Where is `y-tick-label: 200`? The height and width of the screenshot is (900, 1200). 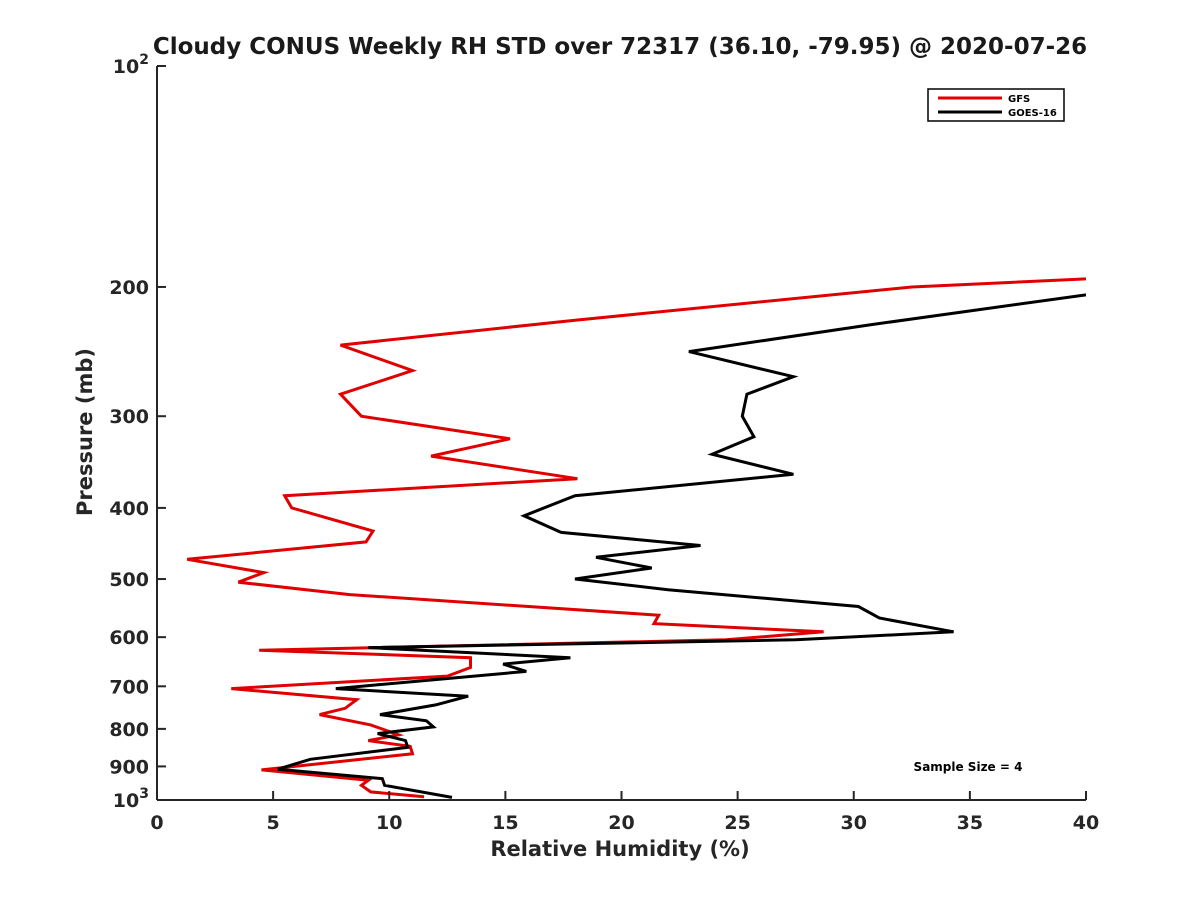 y-tick-label: 200 is located at coordinates (129, 288).